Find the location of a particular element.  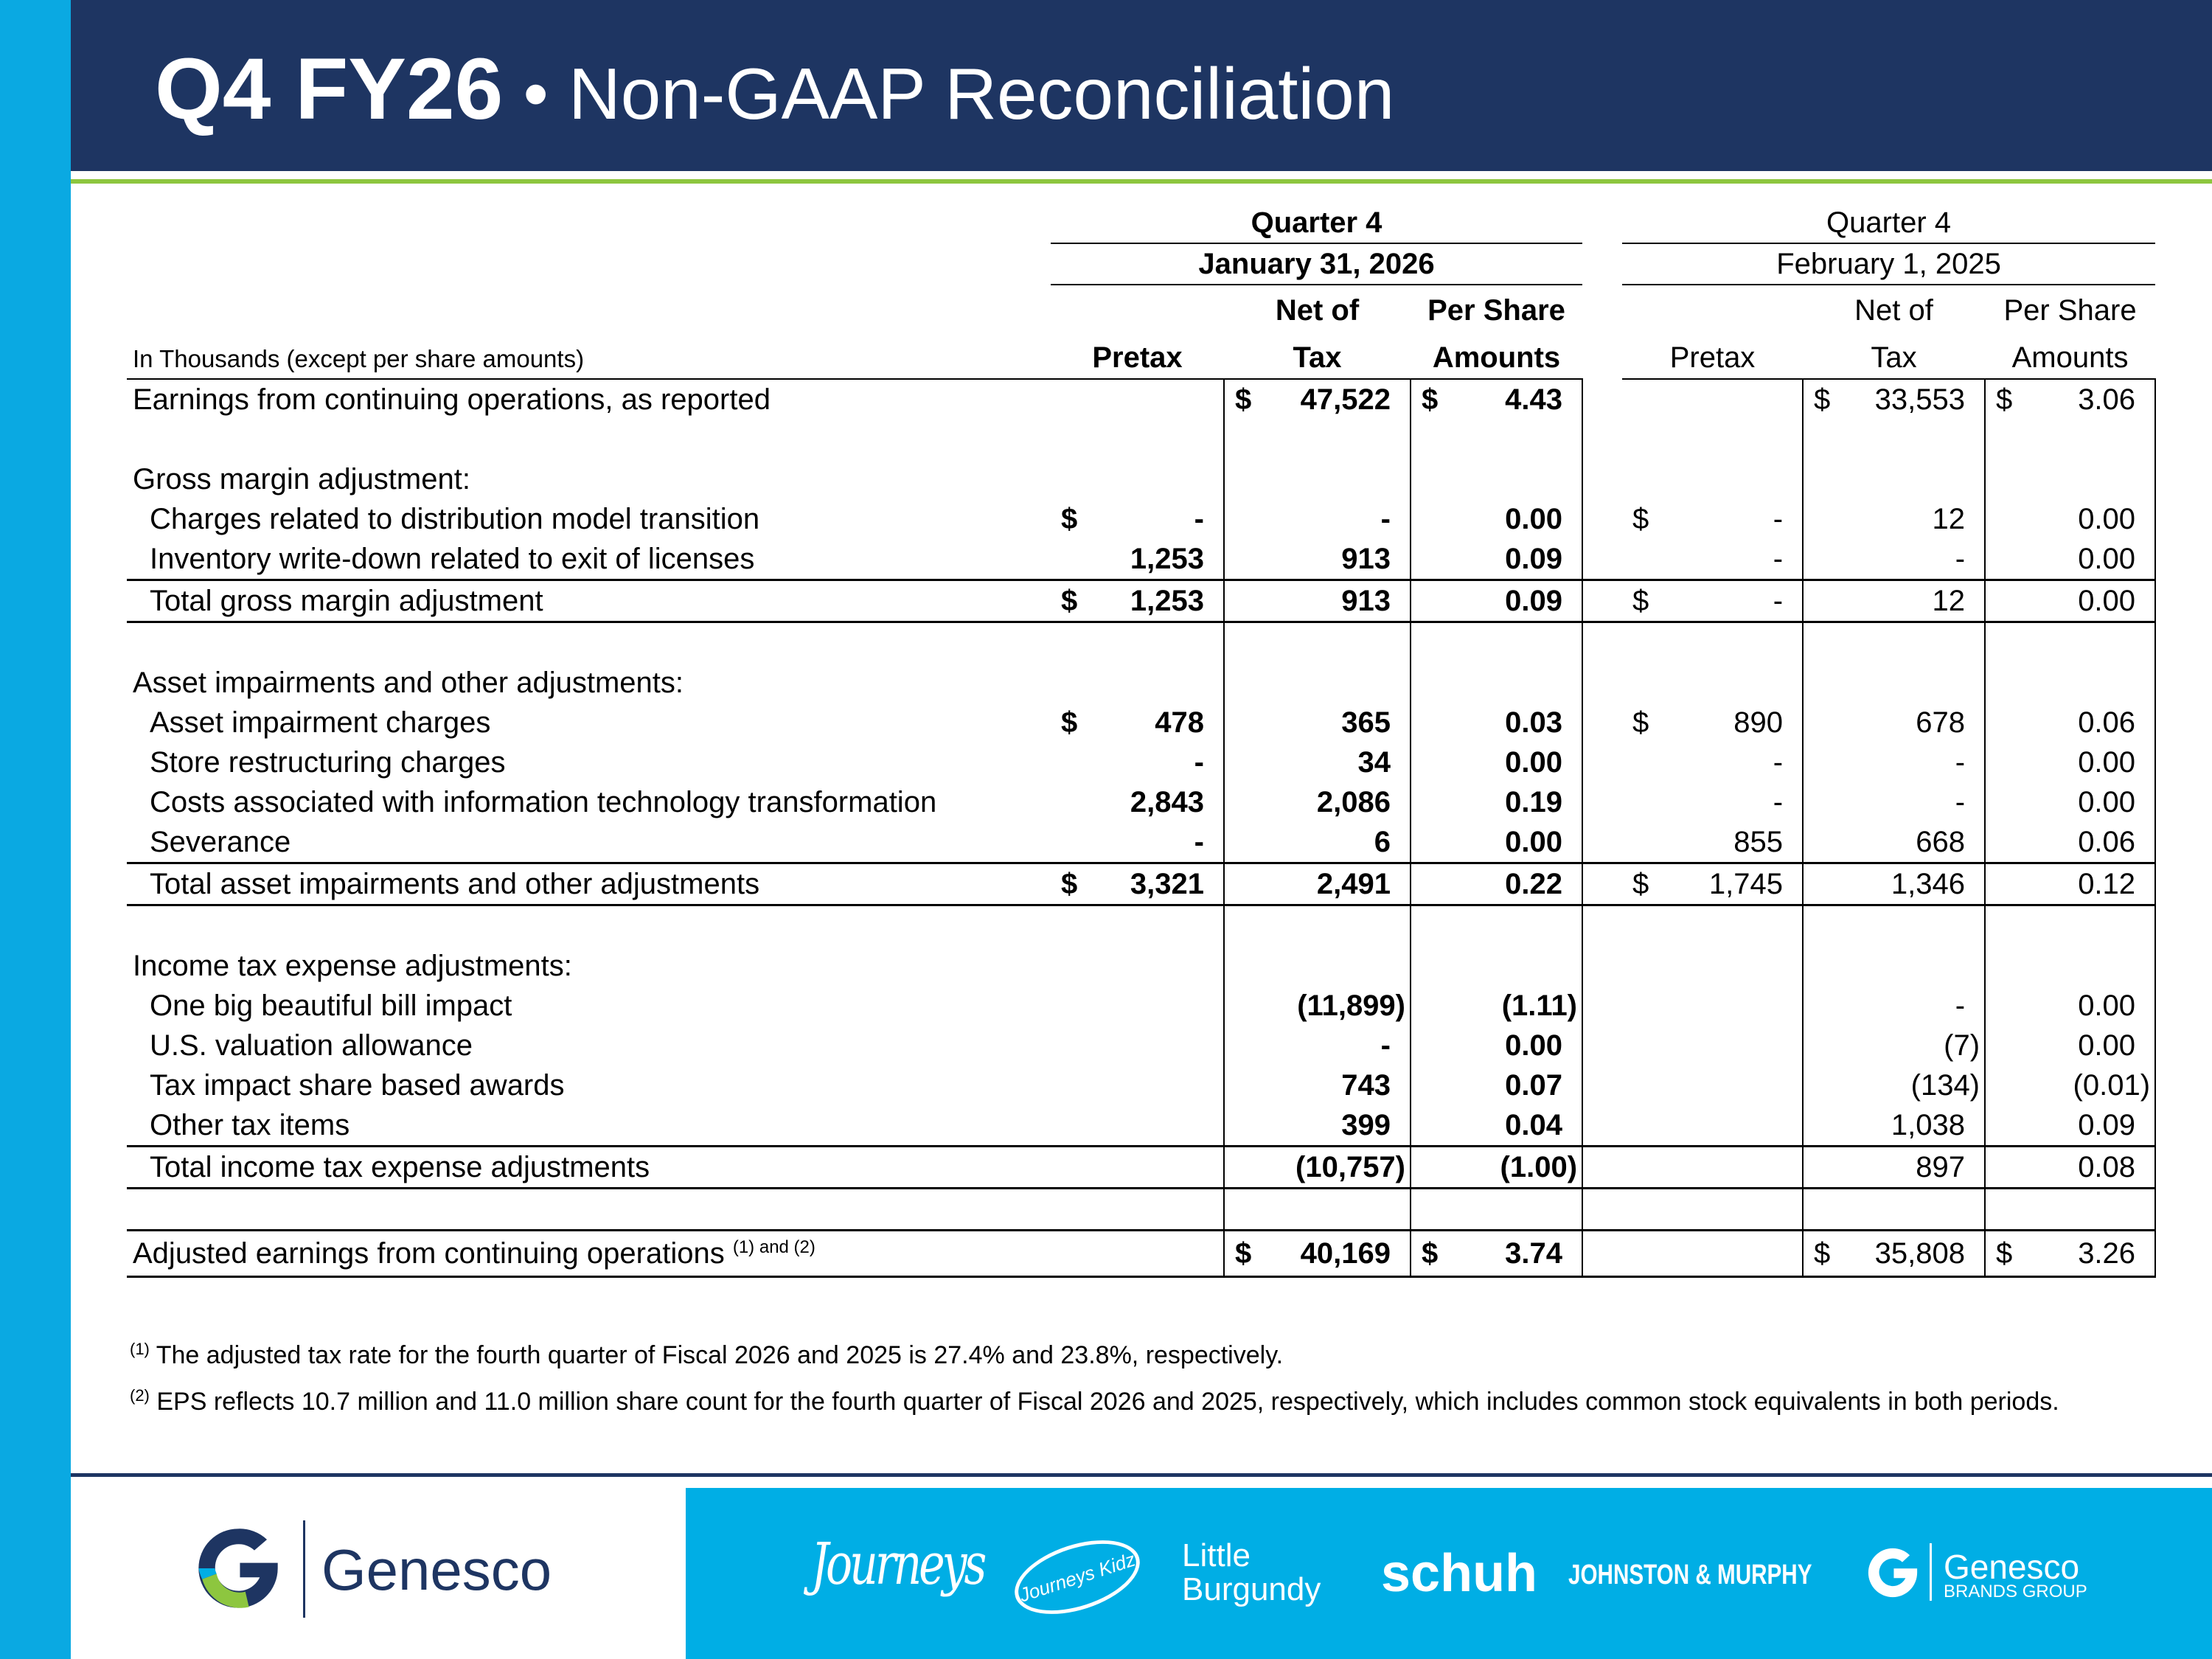

cell-net-of-tax-2026: - is located at coordinates (1317, 519).